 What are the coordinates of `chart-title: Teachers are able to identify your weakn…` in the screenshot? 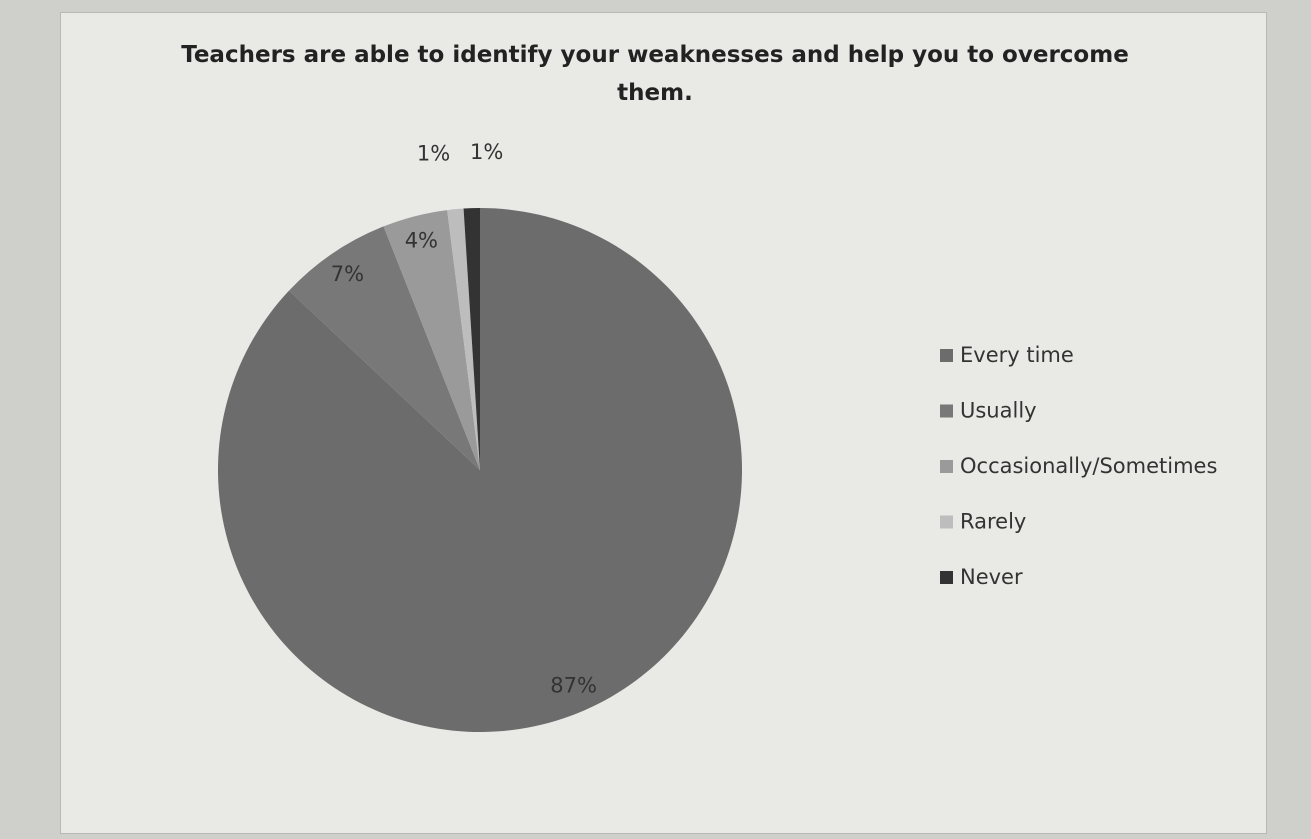 It's located at (655, 74).